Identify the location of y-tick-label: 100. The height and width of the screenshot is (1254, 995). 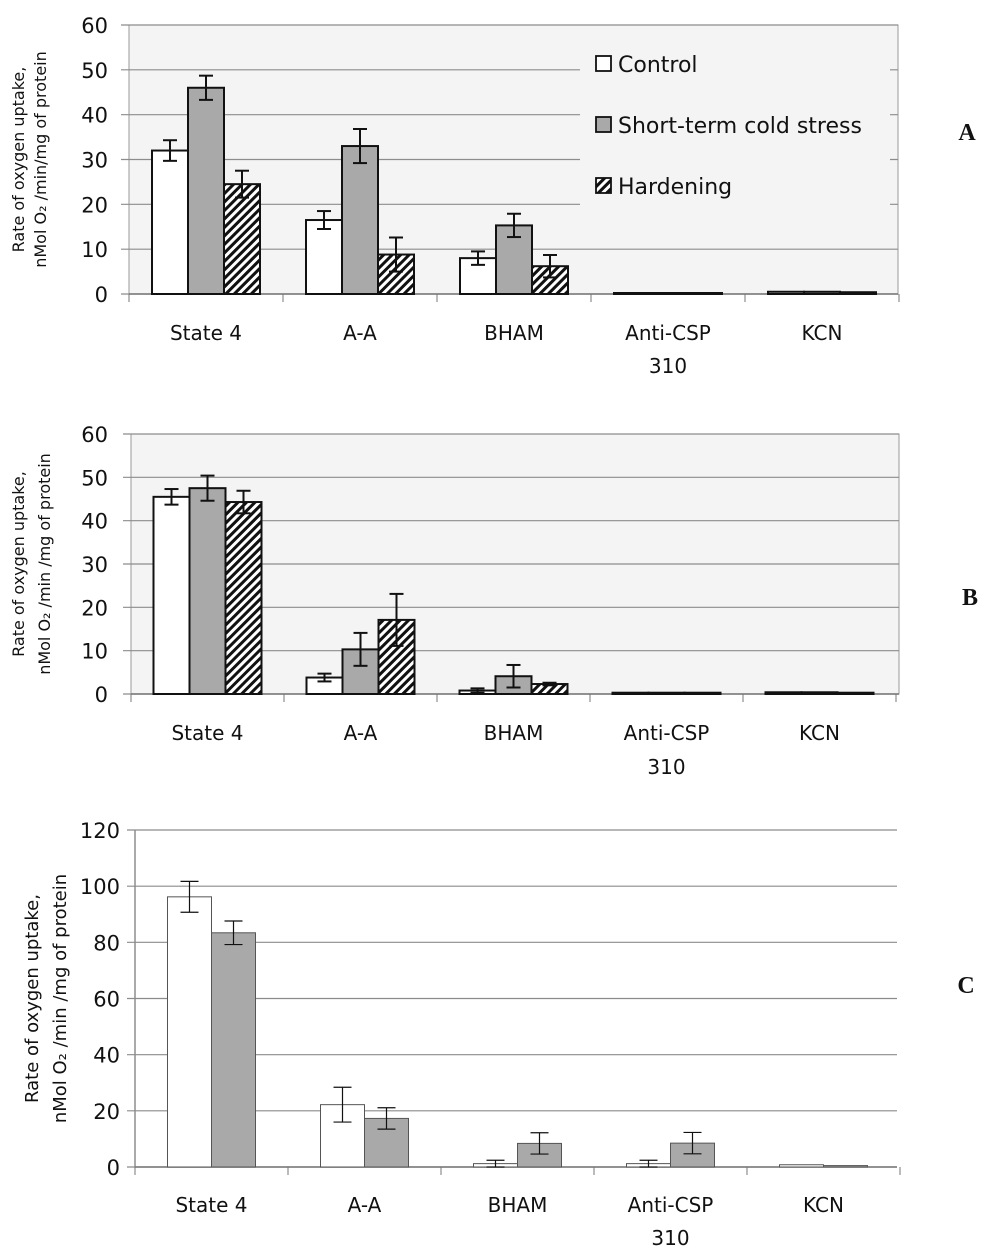
(100, 887).